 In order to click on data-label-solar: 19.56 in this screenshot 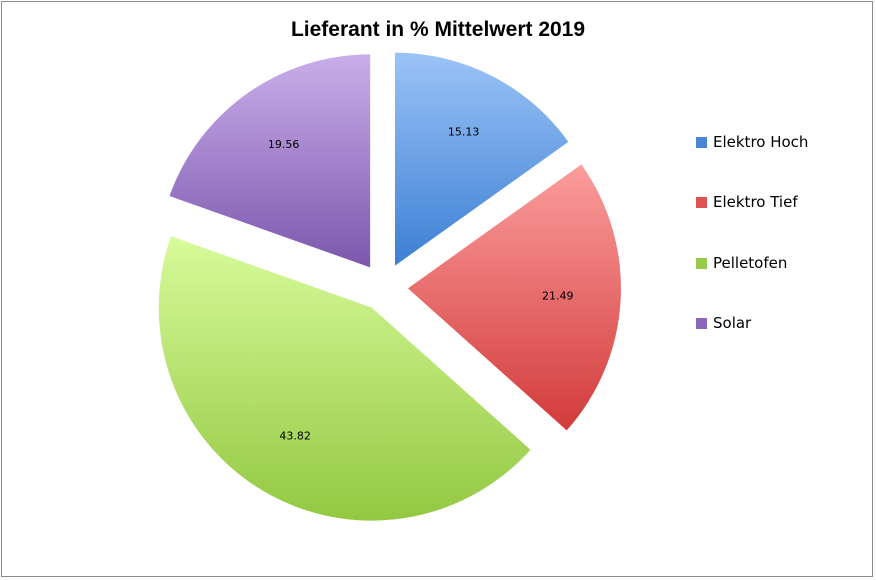, I will do `click(284, 144)`.